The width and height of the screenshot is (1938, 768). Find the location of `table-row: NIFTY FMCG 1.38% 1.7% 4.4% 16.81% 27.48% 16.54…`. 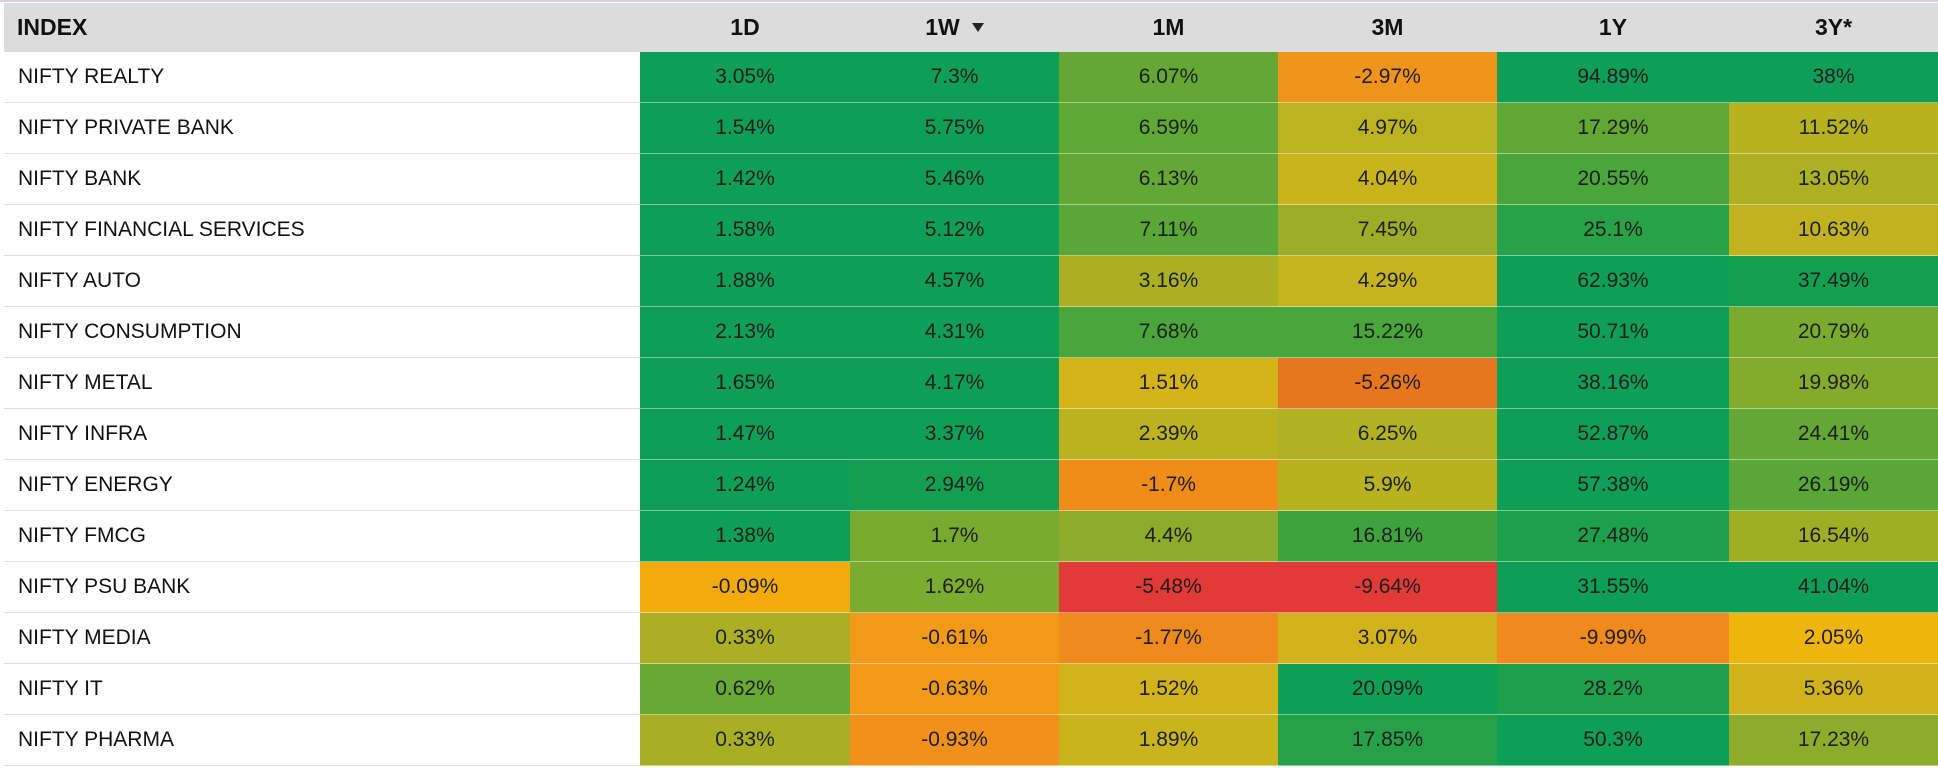

table-row: NIFTY FMCG 1.38% 1.7% 4.4% 16.81% 27.48% 16.54… is located at coordinates (971, 536).